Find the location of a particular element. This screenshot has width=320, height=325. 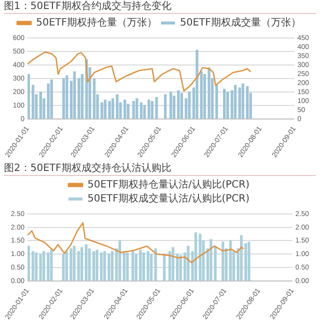

legend-label: 50ETF期权持仓量（万张） is located at coordinates (97, 22).